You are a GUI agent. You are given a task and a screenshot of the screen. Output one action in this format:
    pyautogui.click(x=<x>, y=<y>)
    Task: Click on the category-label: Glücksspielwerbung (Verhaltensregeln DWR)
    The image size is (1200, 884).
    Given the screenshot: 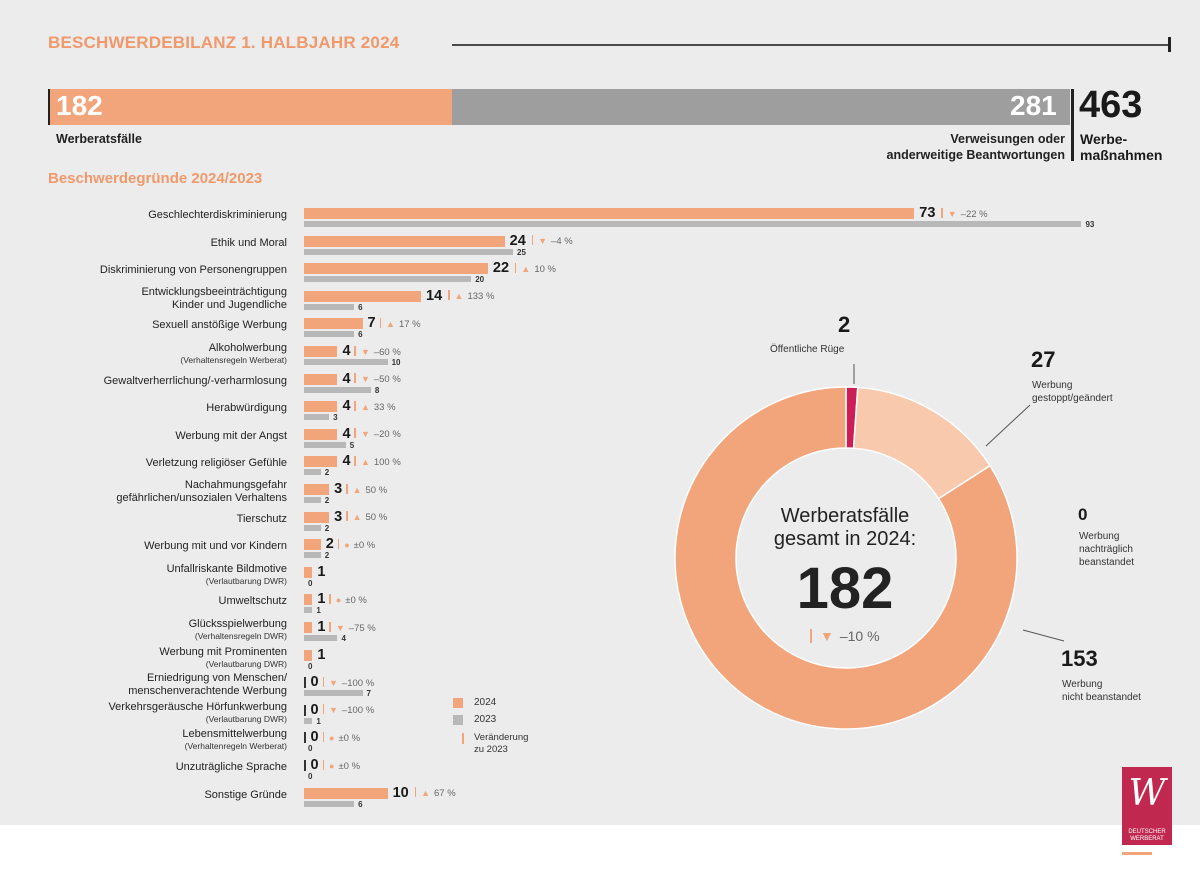 What is the action you would take?
    pyautogui.click(x=237, y=629)
    